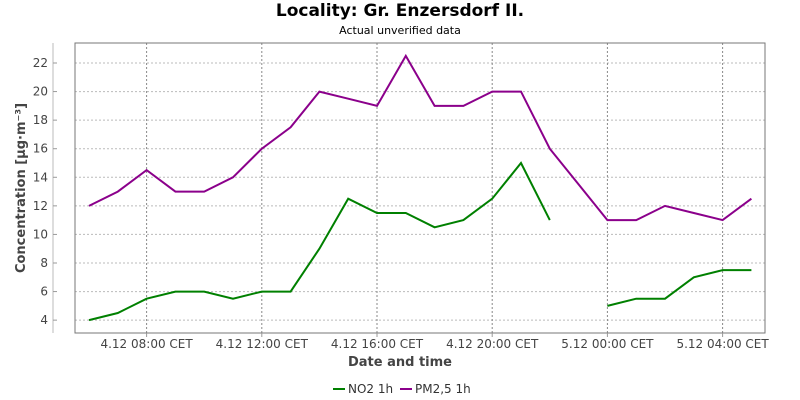  Describe the element at coordinates (44, 320) in the screenshot. I see `y-tick-label: 4` at that location.